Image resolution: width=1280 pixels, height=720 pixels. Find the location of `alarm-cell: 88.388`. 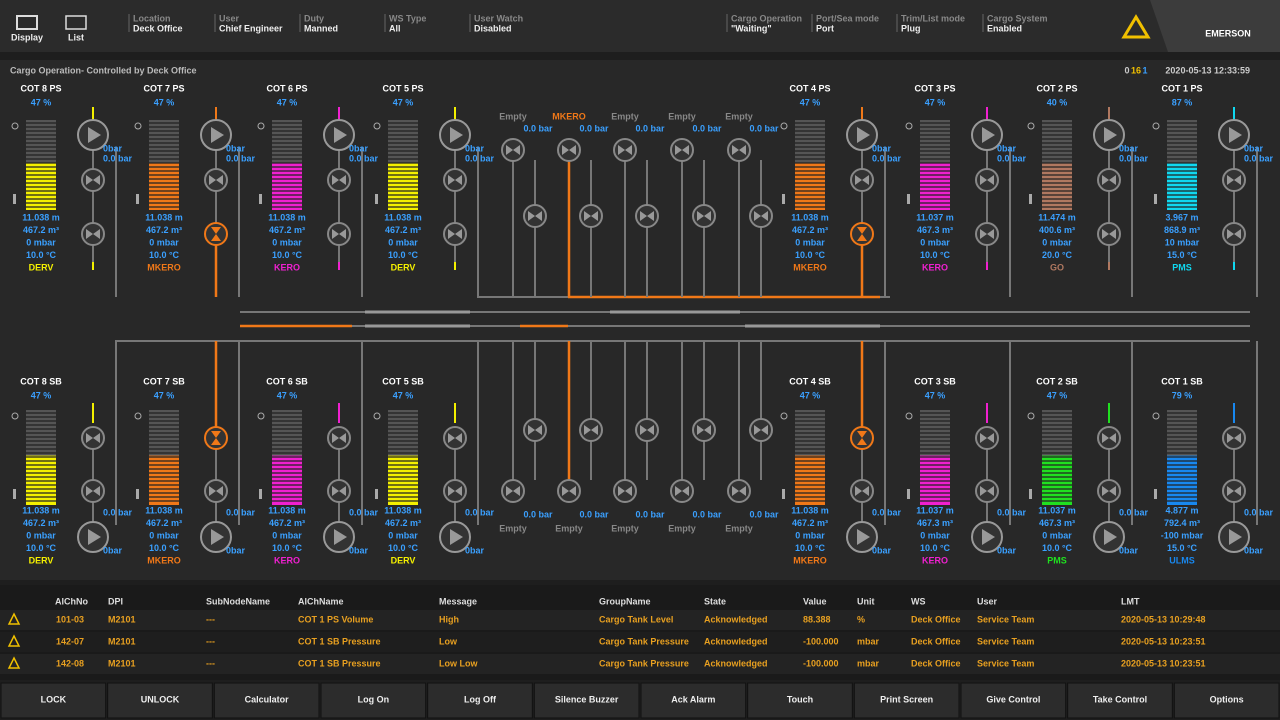

alarm-cell: 88.388 is located at coordinates (817, 619).